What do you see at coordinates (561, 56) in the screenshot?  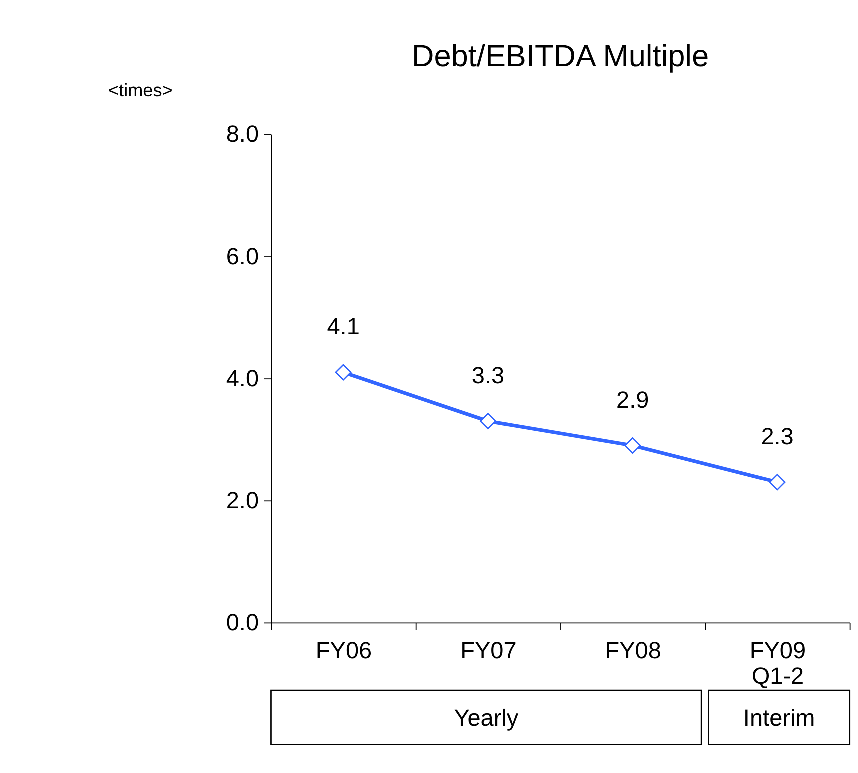 I see `chart-title: Debt/EBITDA Multiple` at bounding box center [561, 56].